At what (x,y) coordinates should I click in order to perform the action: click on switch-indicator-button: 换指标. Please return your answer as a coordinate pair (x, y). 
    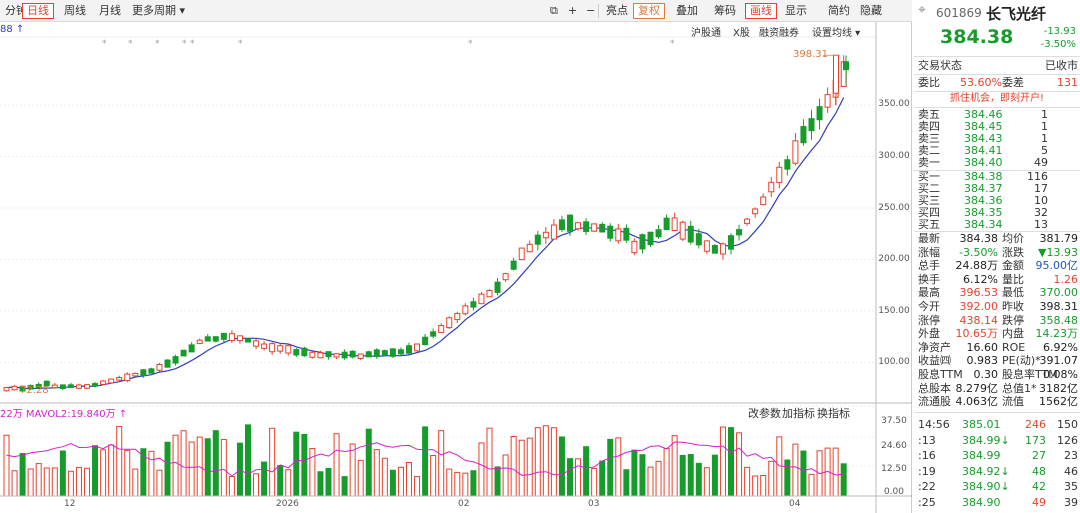
    Looking at the image, I should click on (833, 413).